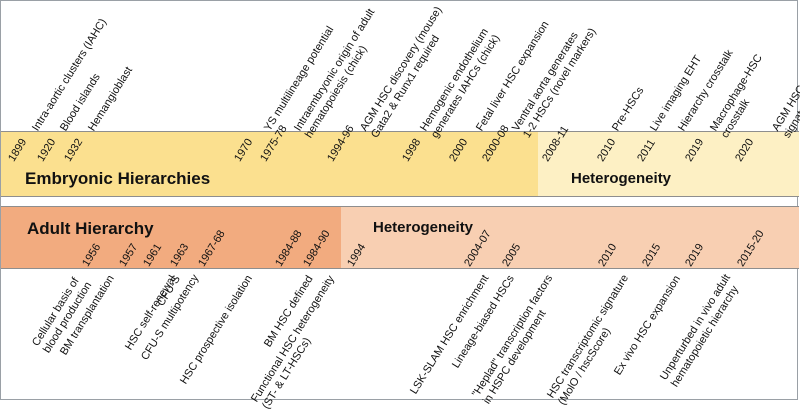 The image size is (800, 411). I want to click on embryonic-heterogeneity-label: Heterogeneity, so click(621, 178).